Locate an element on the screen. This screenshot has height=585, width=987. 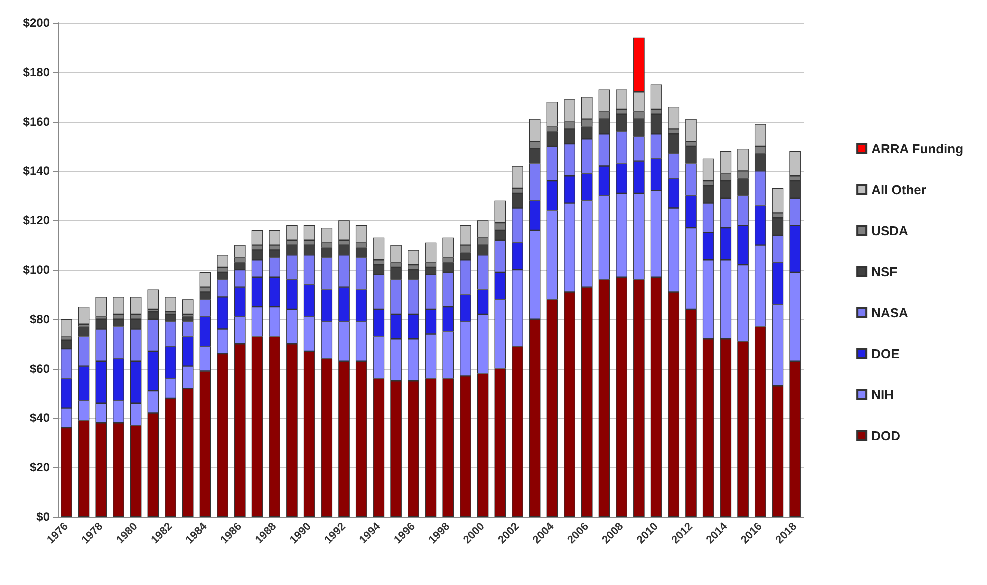
y-tick-label: $180 is located at coordinates (36, 72).